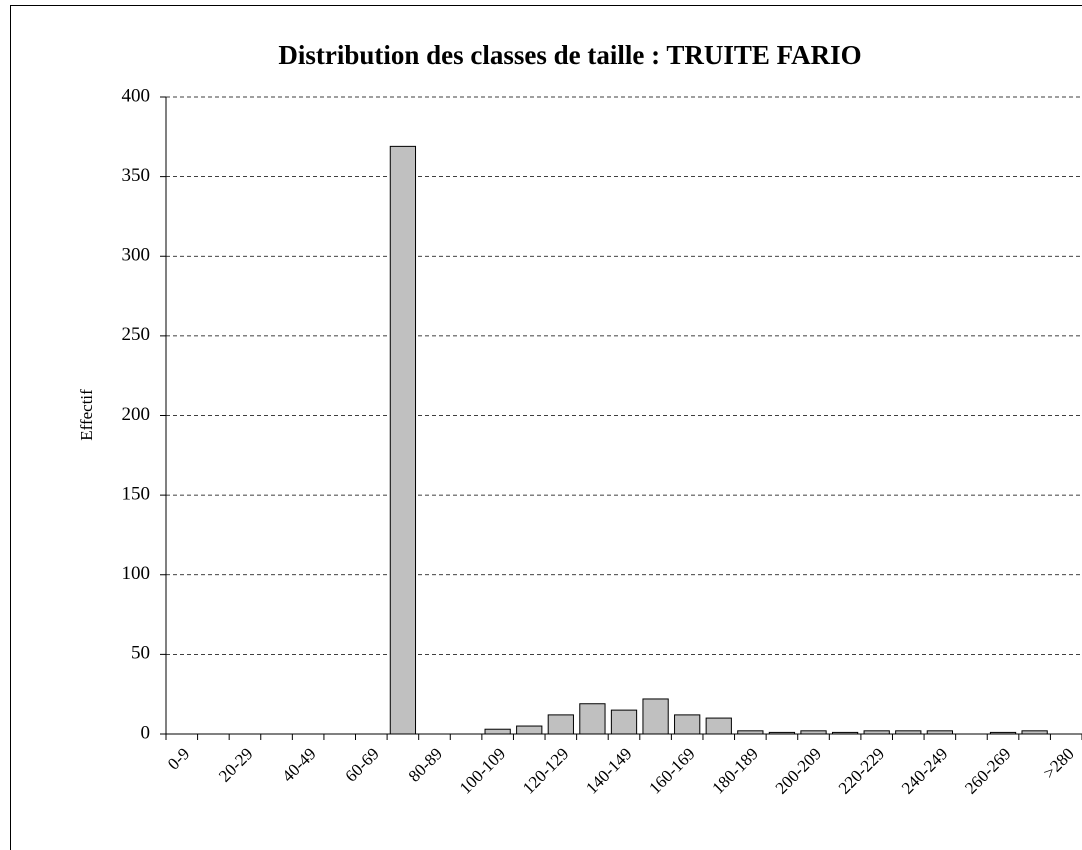 The image size is (1082, 850). What do you see at coordinates (136, 414) in the screenshot?
I see `y-tick-label: 200` at bounding box center [136, 414].